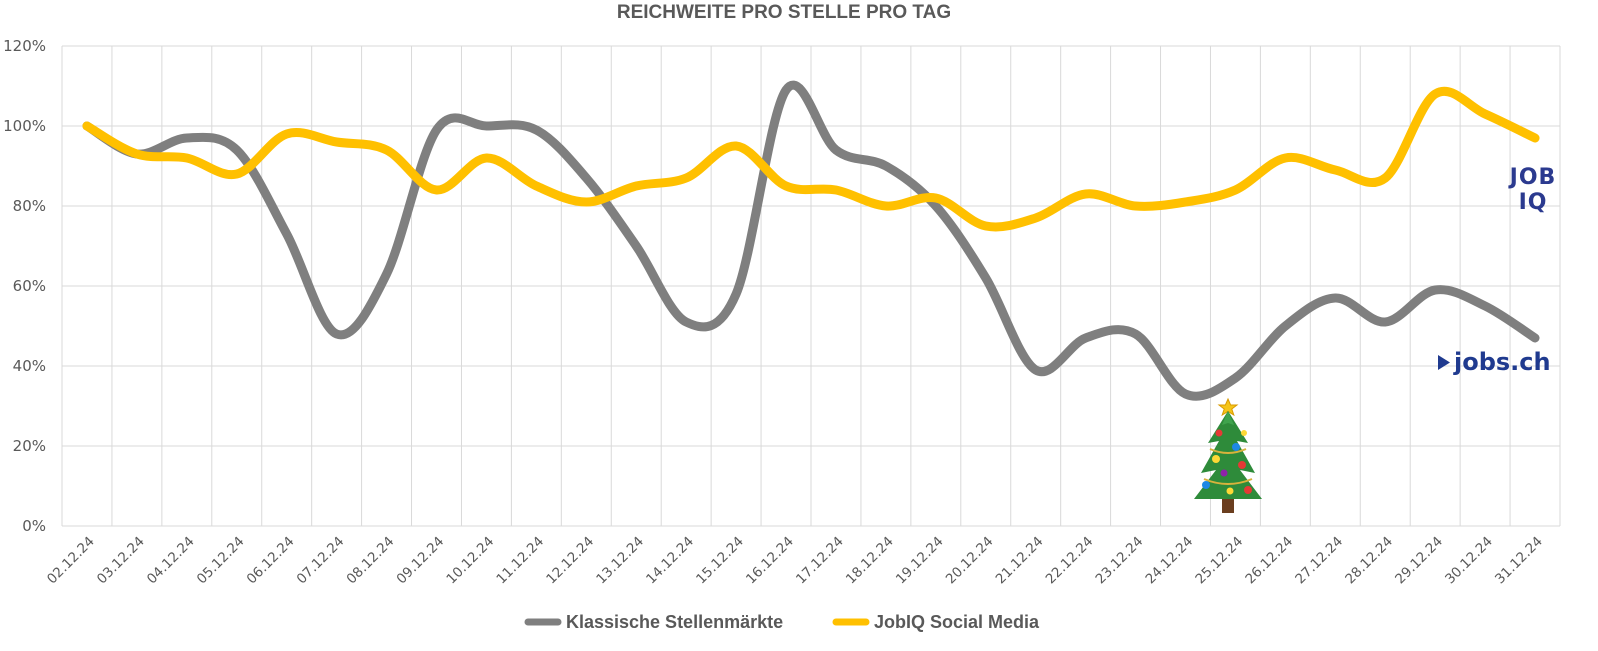 The image size is (1598, 651). I want to click on jobsch-logo: jobs.ch, so click(1494, 362).